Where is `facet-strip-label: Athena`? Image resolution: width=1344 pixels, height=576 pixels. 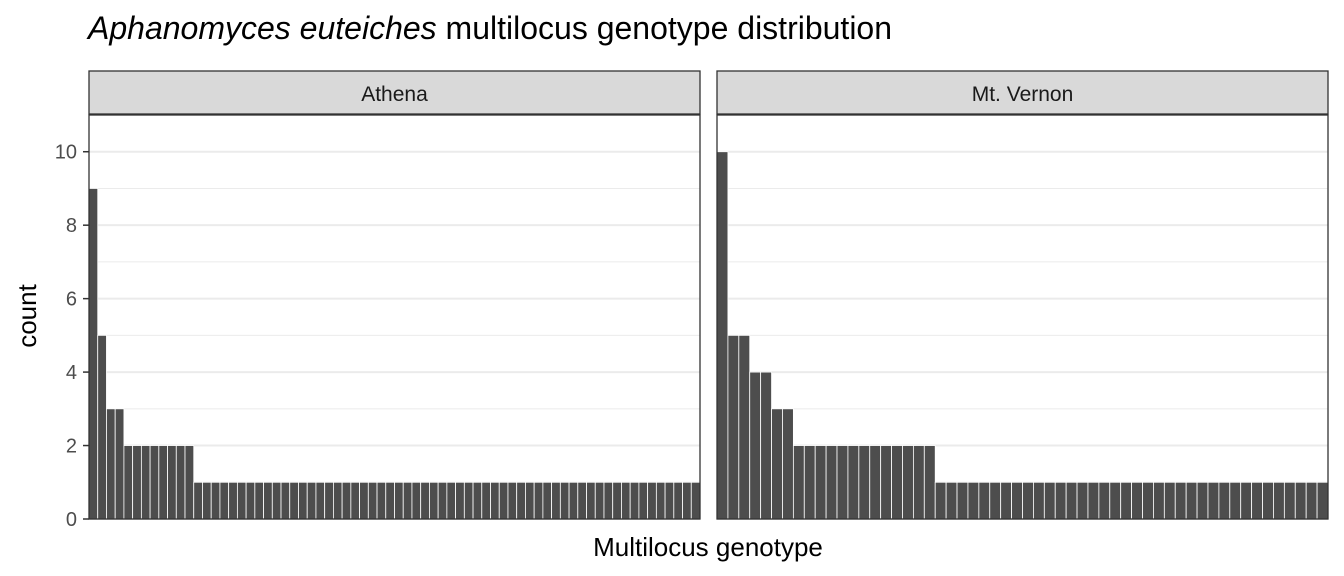 facet-strip-label: Athena is located at coordinates (394, 94).